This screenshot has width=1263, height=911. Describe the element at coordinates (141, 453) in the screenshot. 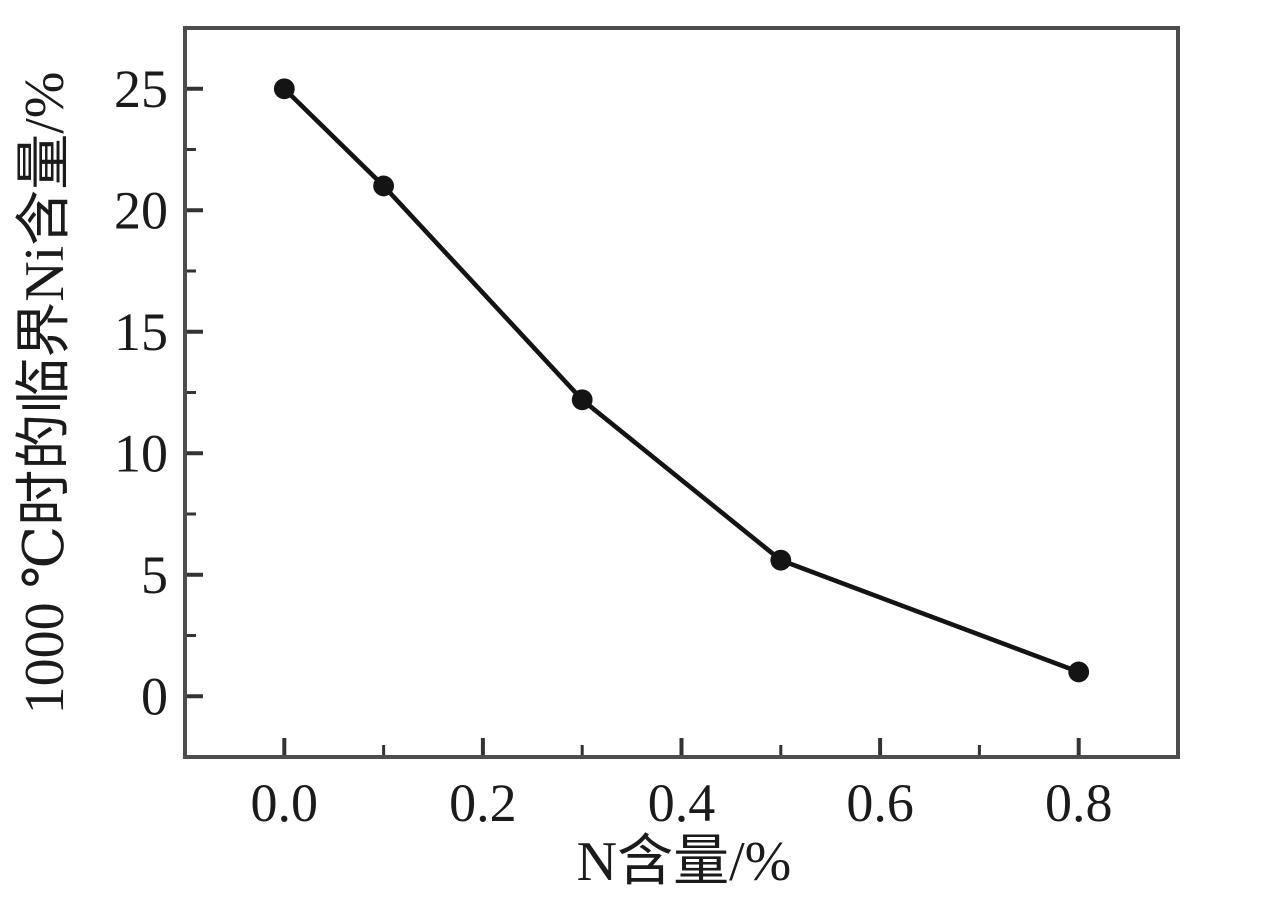

I see `y-tick-label: 10` at that location.